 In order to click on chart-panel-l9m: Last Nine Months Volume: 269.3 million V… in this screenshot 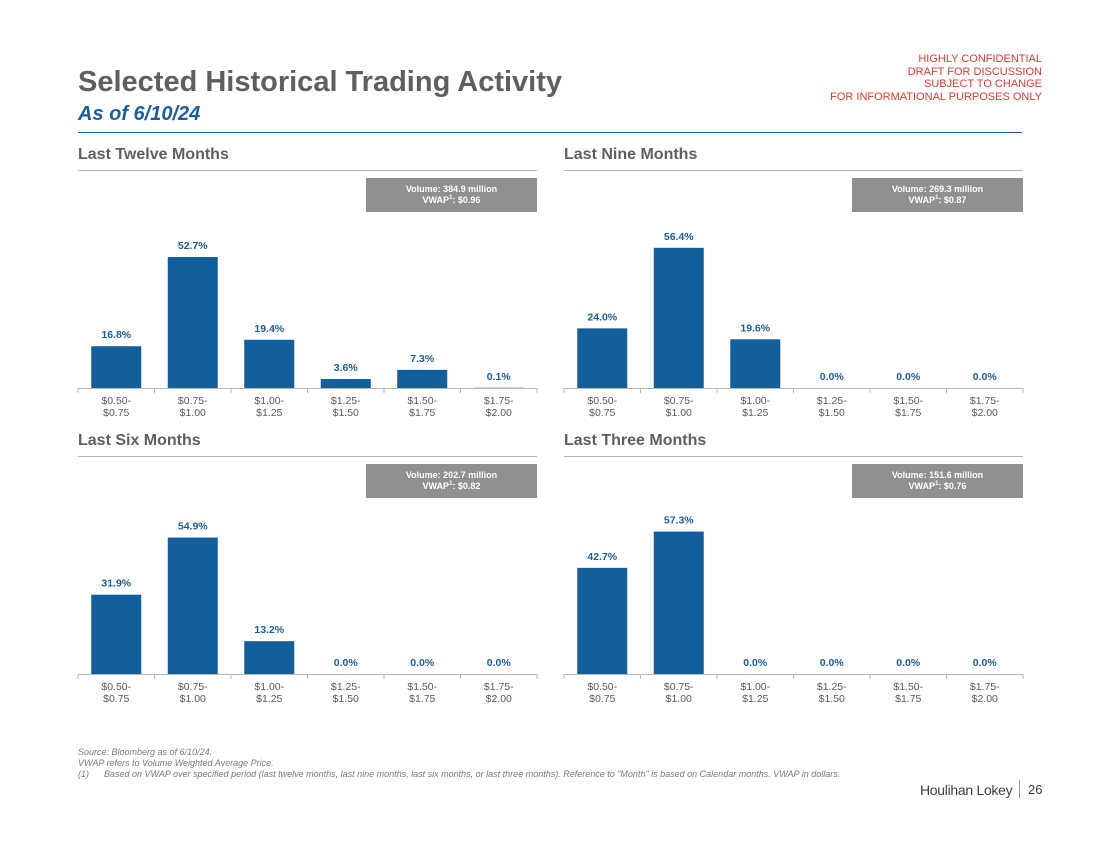, I will do `click(793, 291)`.